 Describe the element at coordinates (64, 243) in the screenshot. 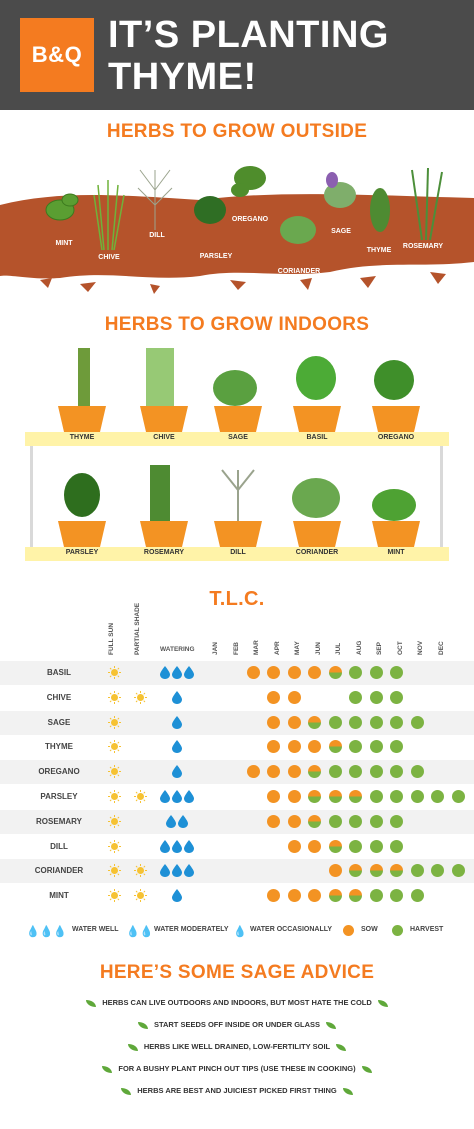

I see `outside-herb-mint: MINT` at that location.